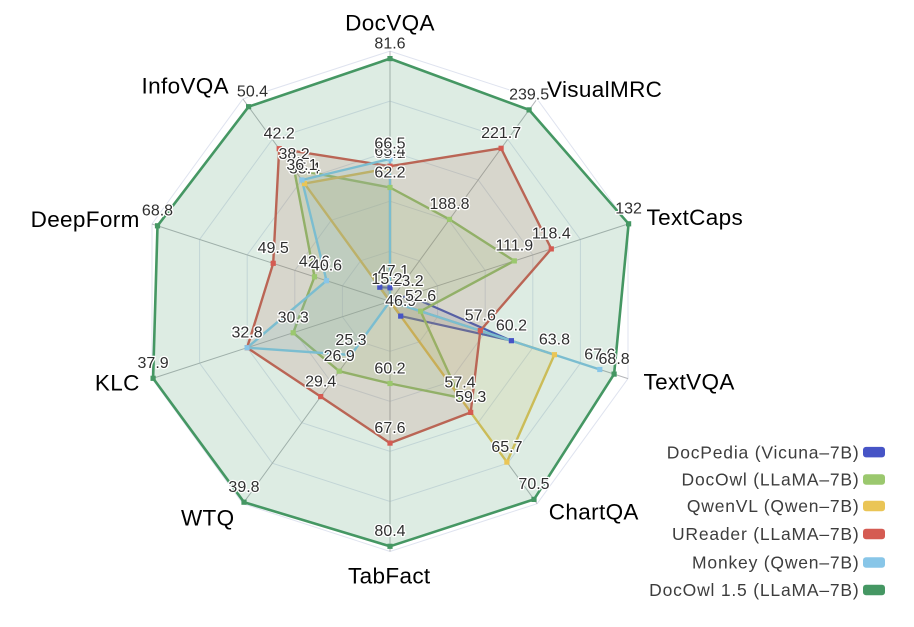 The height and width of the screenshot is (627, 914). Describe the element at coordinates (480, 315) in the screenshot. I see `svg-text: 57.6` at that location.